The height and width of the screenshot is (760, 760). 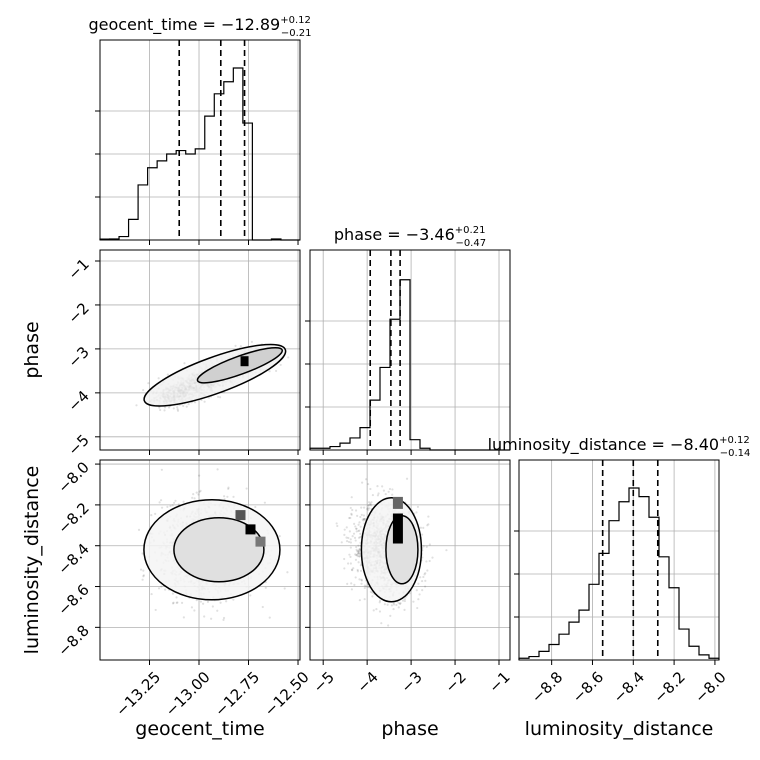 What do you see at coordinates (409, 365) in the screenshot?
I see `histogram-phase` at bounding box center [409, 365].